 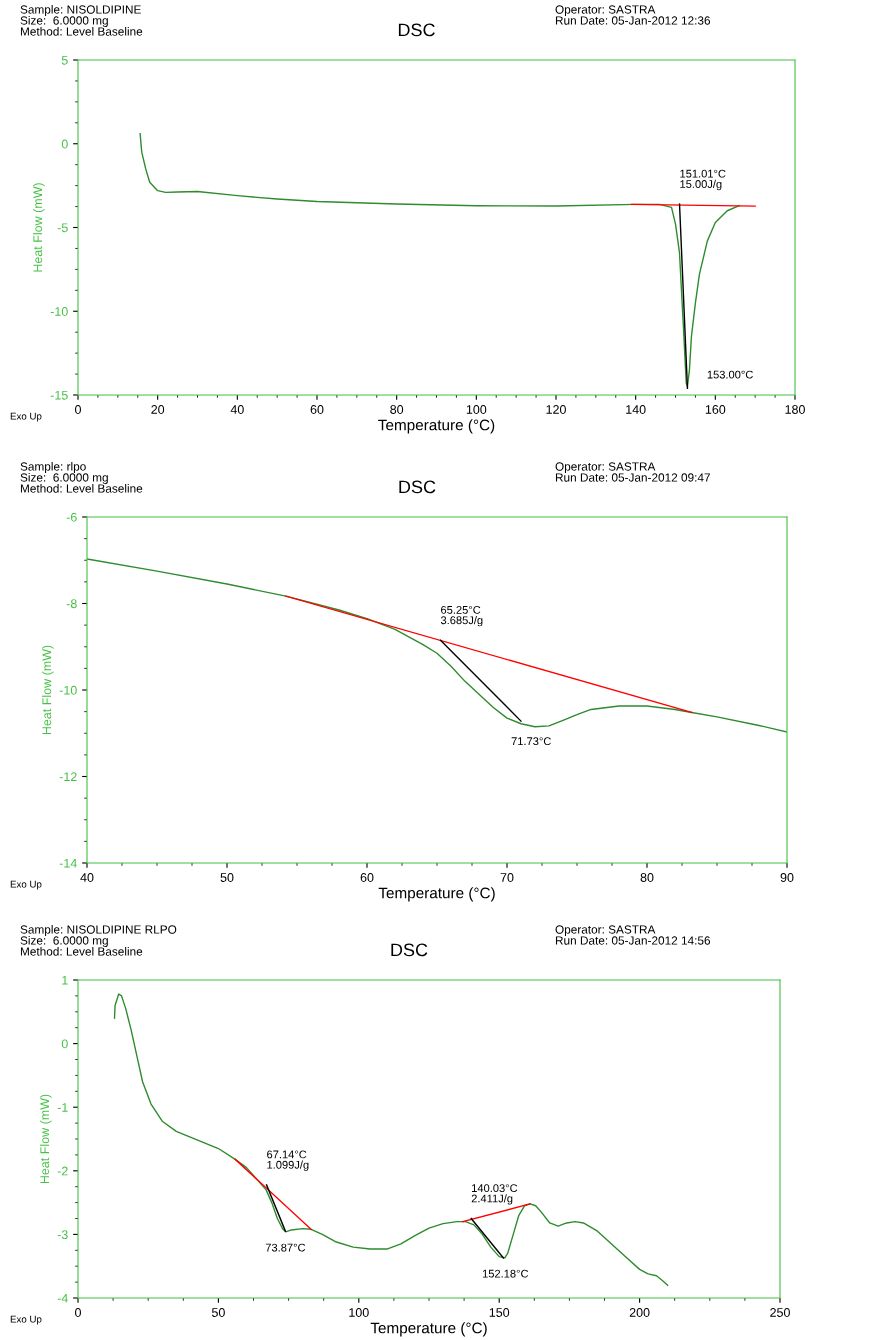 What do you see at coordinates (71, 604) in the screenshot?
I see `y-tick-label: -8` at bounding box center [71, 604].